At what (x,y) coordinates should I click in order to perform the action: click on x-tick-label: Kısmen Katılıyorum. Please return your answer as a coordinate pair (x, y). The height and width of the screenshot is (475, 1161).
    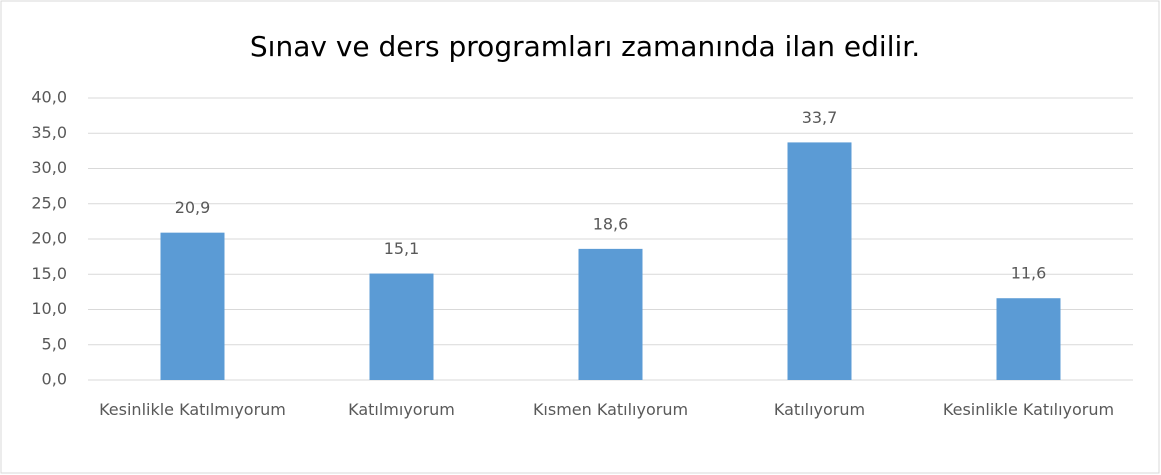
    Looking at the image, I should click on (610, 409).